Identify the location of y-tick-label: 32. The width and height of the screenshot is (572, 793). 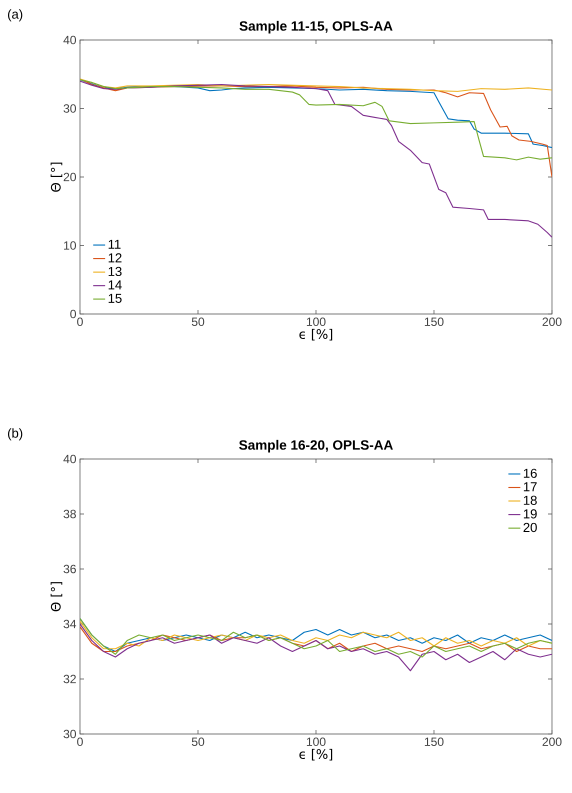
(70, 679).